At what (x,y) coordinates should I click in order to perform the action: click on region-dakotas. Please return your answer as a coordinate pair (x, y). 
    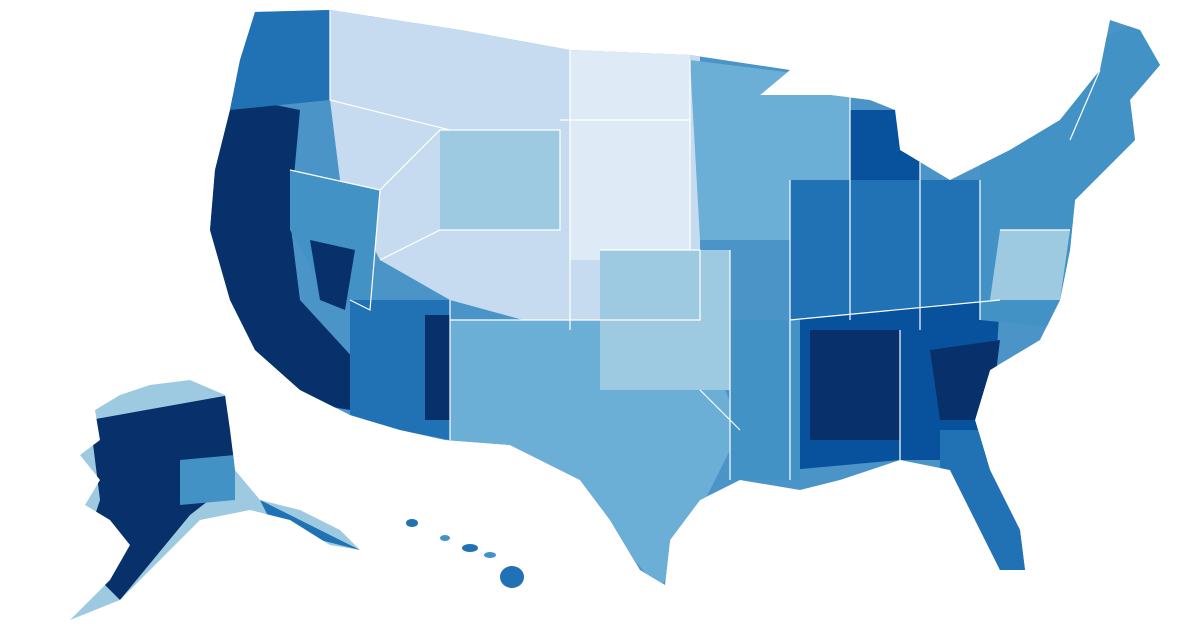
    Looking at the image, I should click on (630, 150).